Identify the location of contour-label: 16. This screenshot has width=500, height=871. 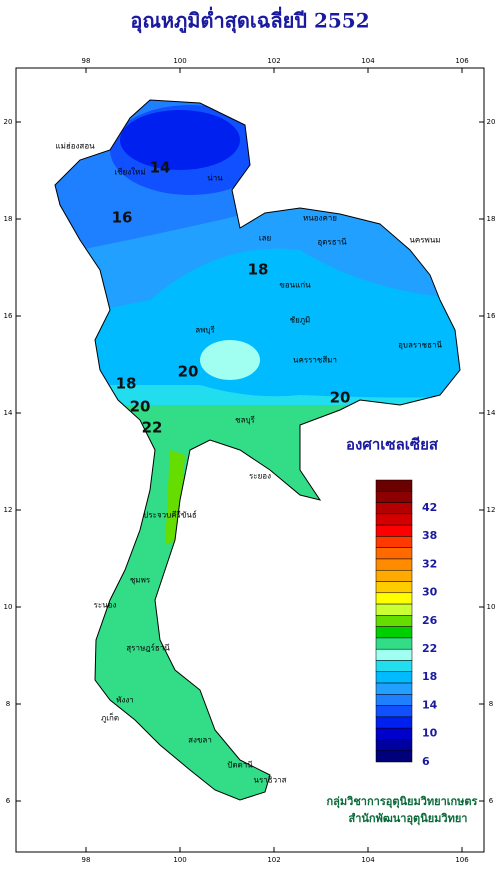
(122, 218).